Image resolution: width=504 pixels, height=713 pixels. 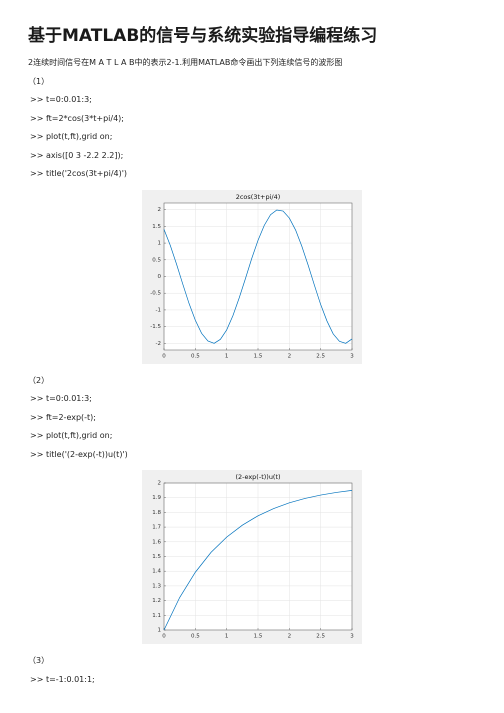 I want to click on y-tick-label: -1.5, so click(x=155, y=327).